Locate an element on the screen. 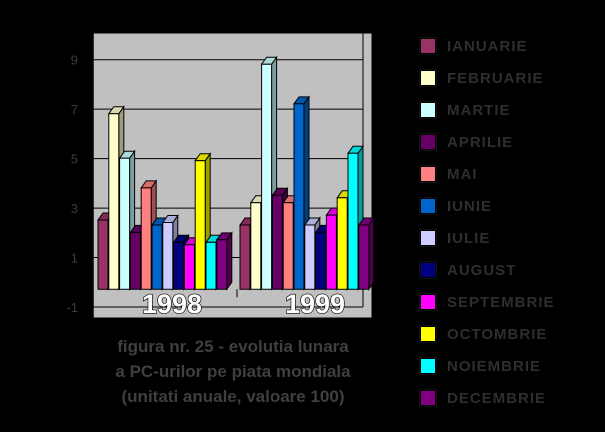 This screenshot has width=605, height=432. caption-line-2: a PC-urilor pe piata mondiala is located at coordinates (233, 371).